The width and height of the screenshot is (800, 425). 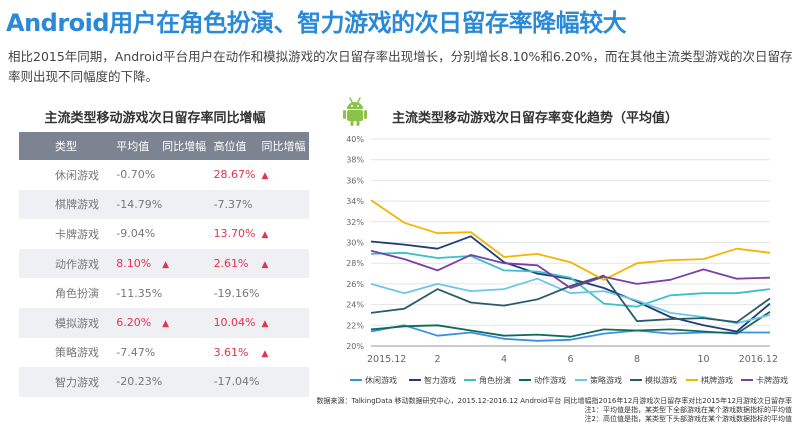 I want to click on cell-avg: 6.20%, so click(x=139, y=322).